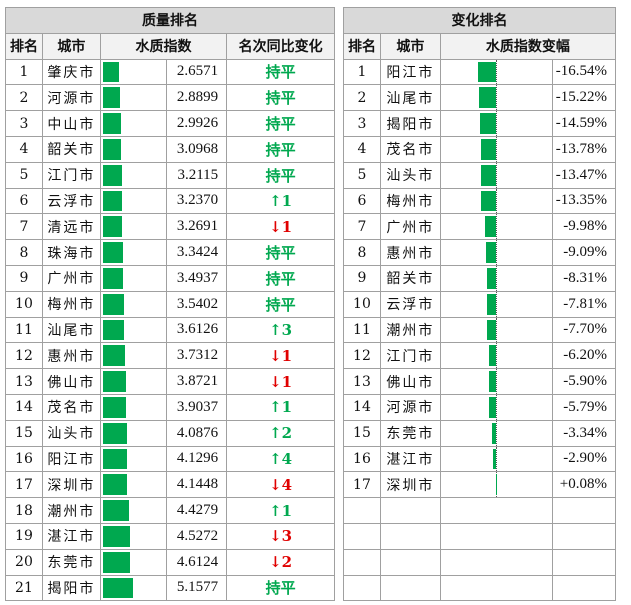 Image resolution: width=631 pixels, height=605 pixels. I want to click on rank: 2, so click(362, 98).